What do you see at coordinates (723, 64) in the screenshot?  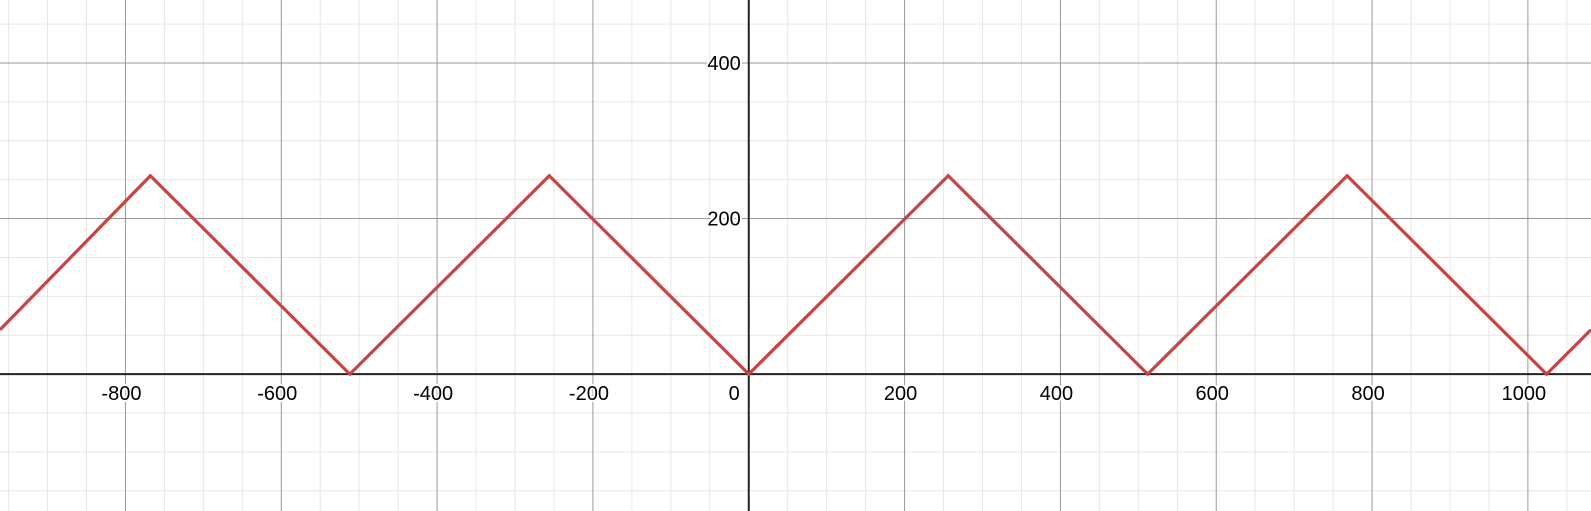 I see `y-tick-label: 400` at bounding box center [723, 64].